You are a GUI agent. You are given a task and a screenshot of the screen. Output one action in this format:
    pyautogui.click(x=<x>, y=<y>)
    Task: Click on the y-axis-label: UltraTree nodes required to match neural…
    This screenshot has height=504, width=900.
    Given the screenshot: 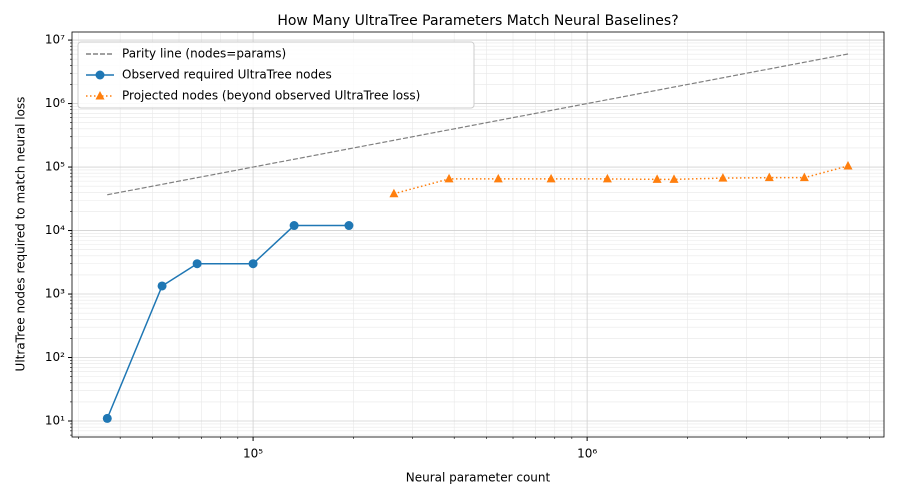 What is the action you would take?
    pyautogui.click(x=21, y=234)
    